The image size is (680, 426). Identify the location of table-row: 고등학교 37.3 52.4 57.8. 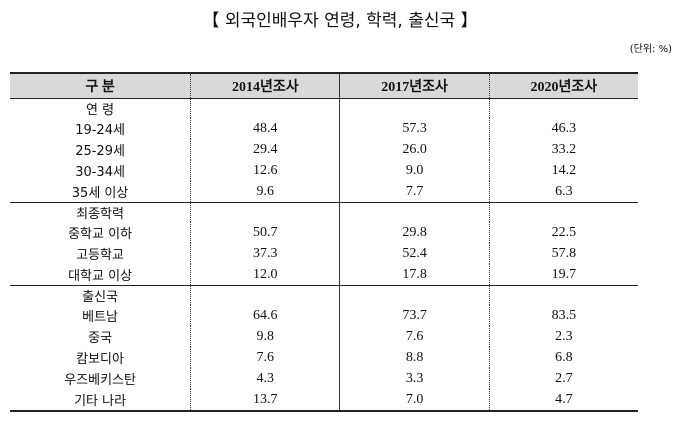
(324, 253).